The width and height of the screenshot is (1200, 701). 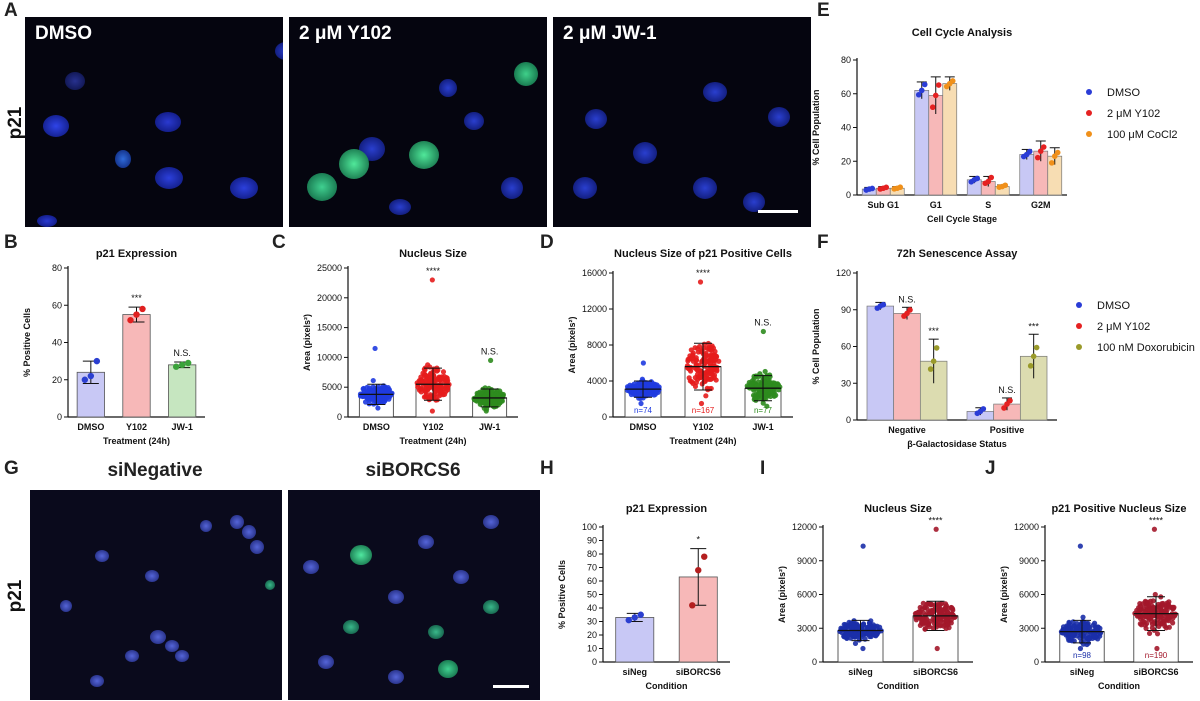 I want to click on y-tick-label: 12000, so click(x=594, y=309).